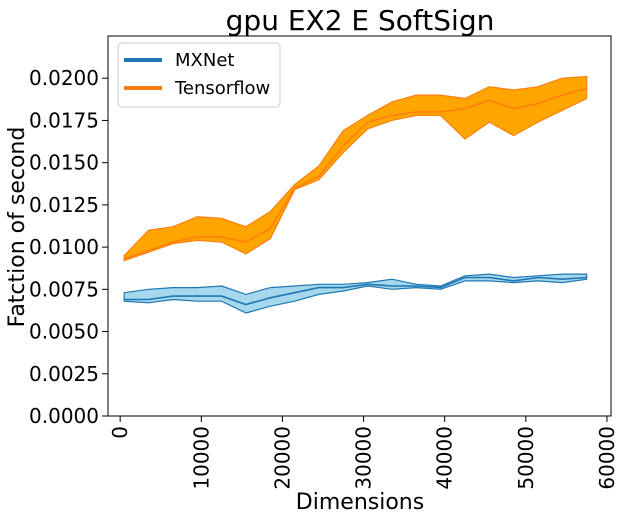 This screenshot has height=519, width=624. I want to click on y-tick-label: 0.0075, so click(64, 289).